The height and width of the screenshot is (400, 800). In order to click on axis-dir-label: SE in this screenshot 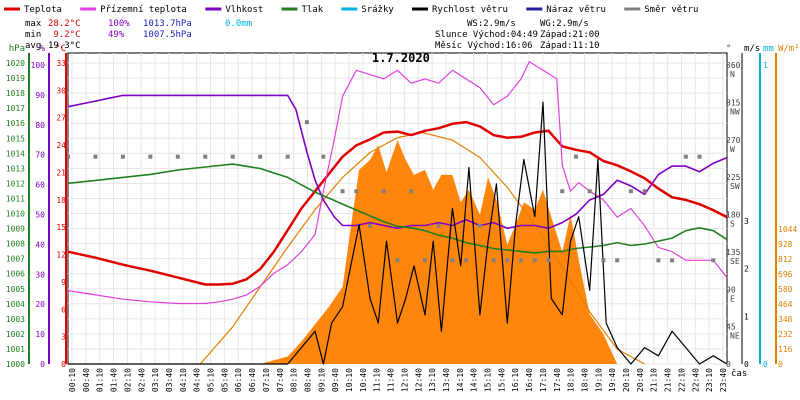, I will do `click(735, 261)`.